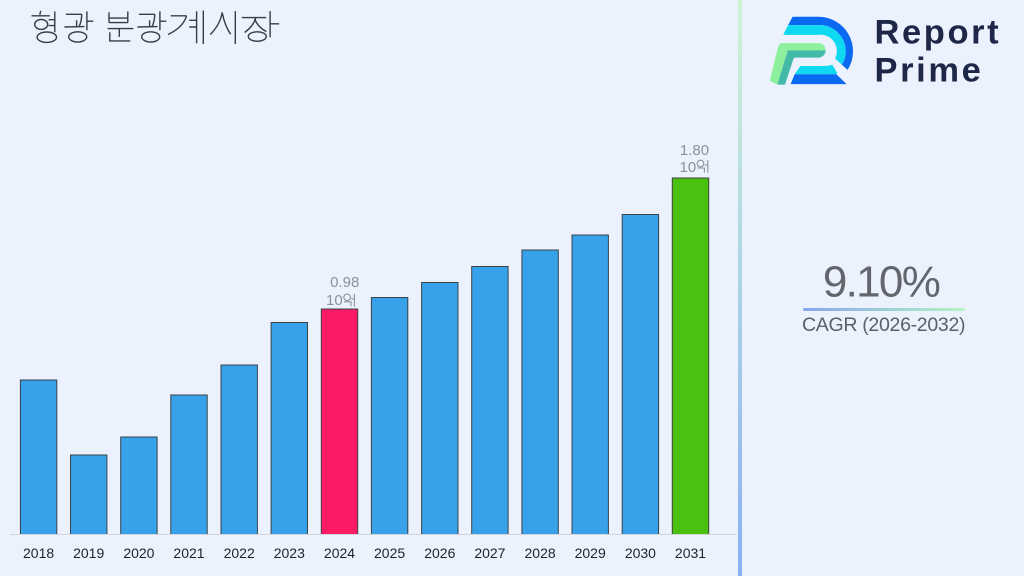 The width and height of the screenshot is (1024, 576). I want to click on svg-text: 2025, so click(389, 553).